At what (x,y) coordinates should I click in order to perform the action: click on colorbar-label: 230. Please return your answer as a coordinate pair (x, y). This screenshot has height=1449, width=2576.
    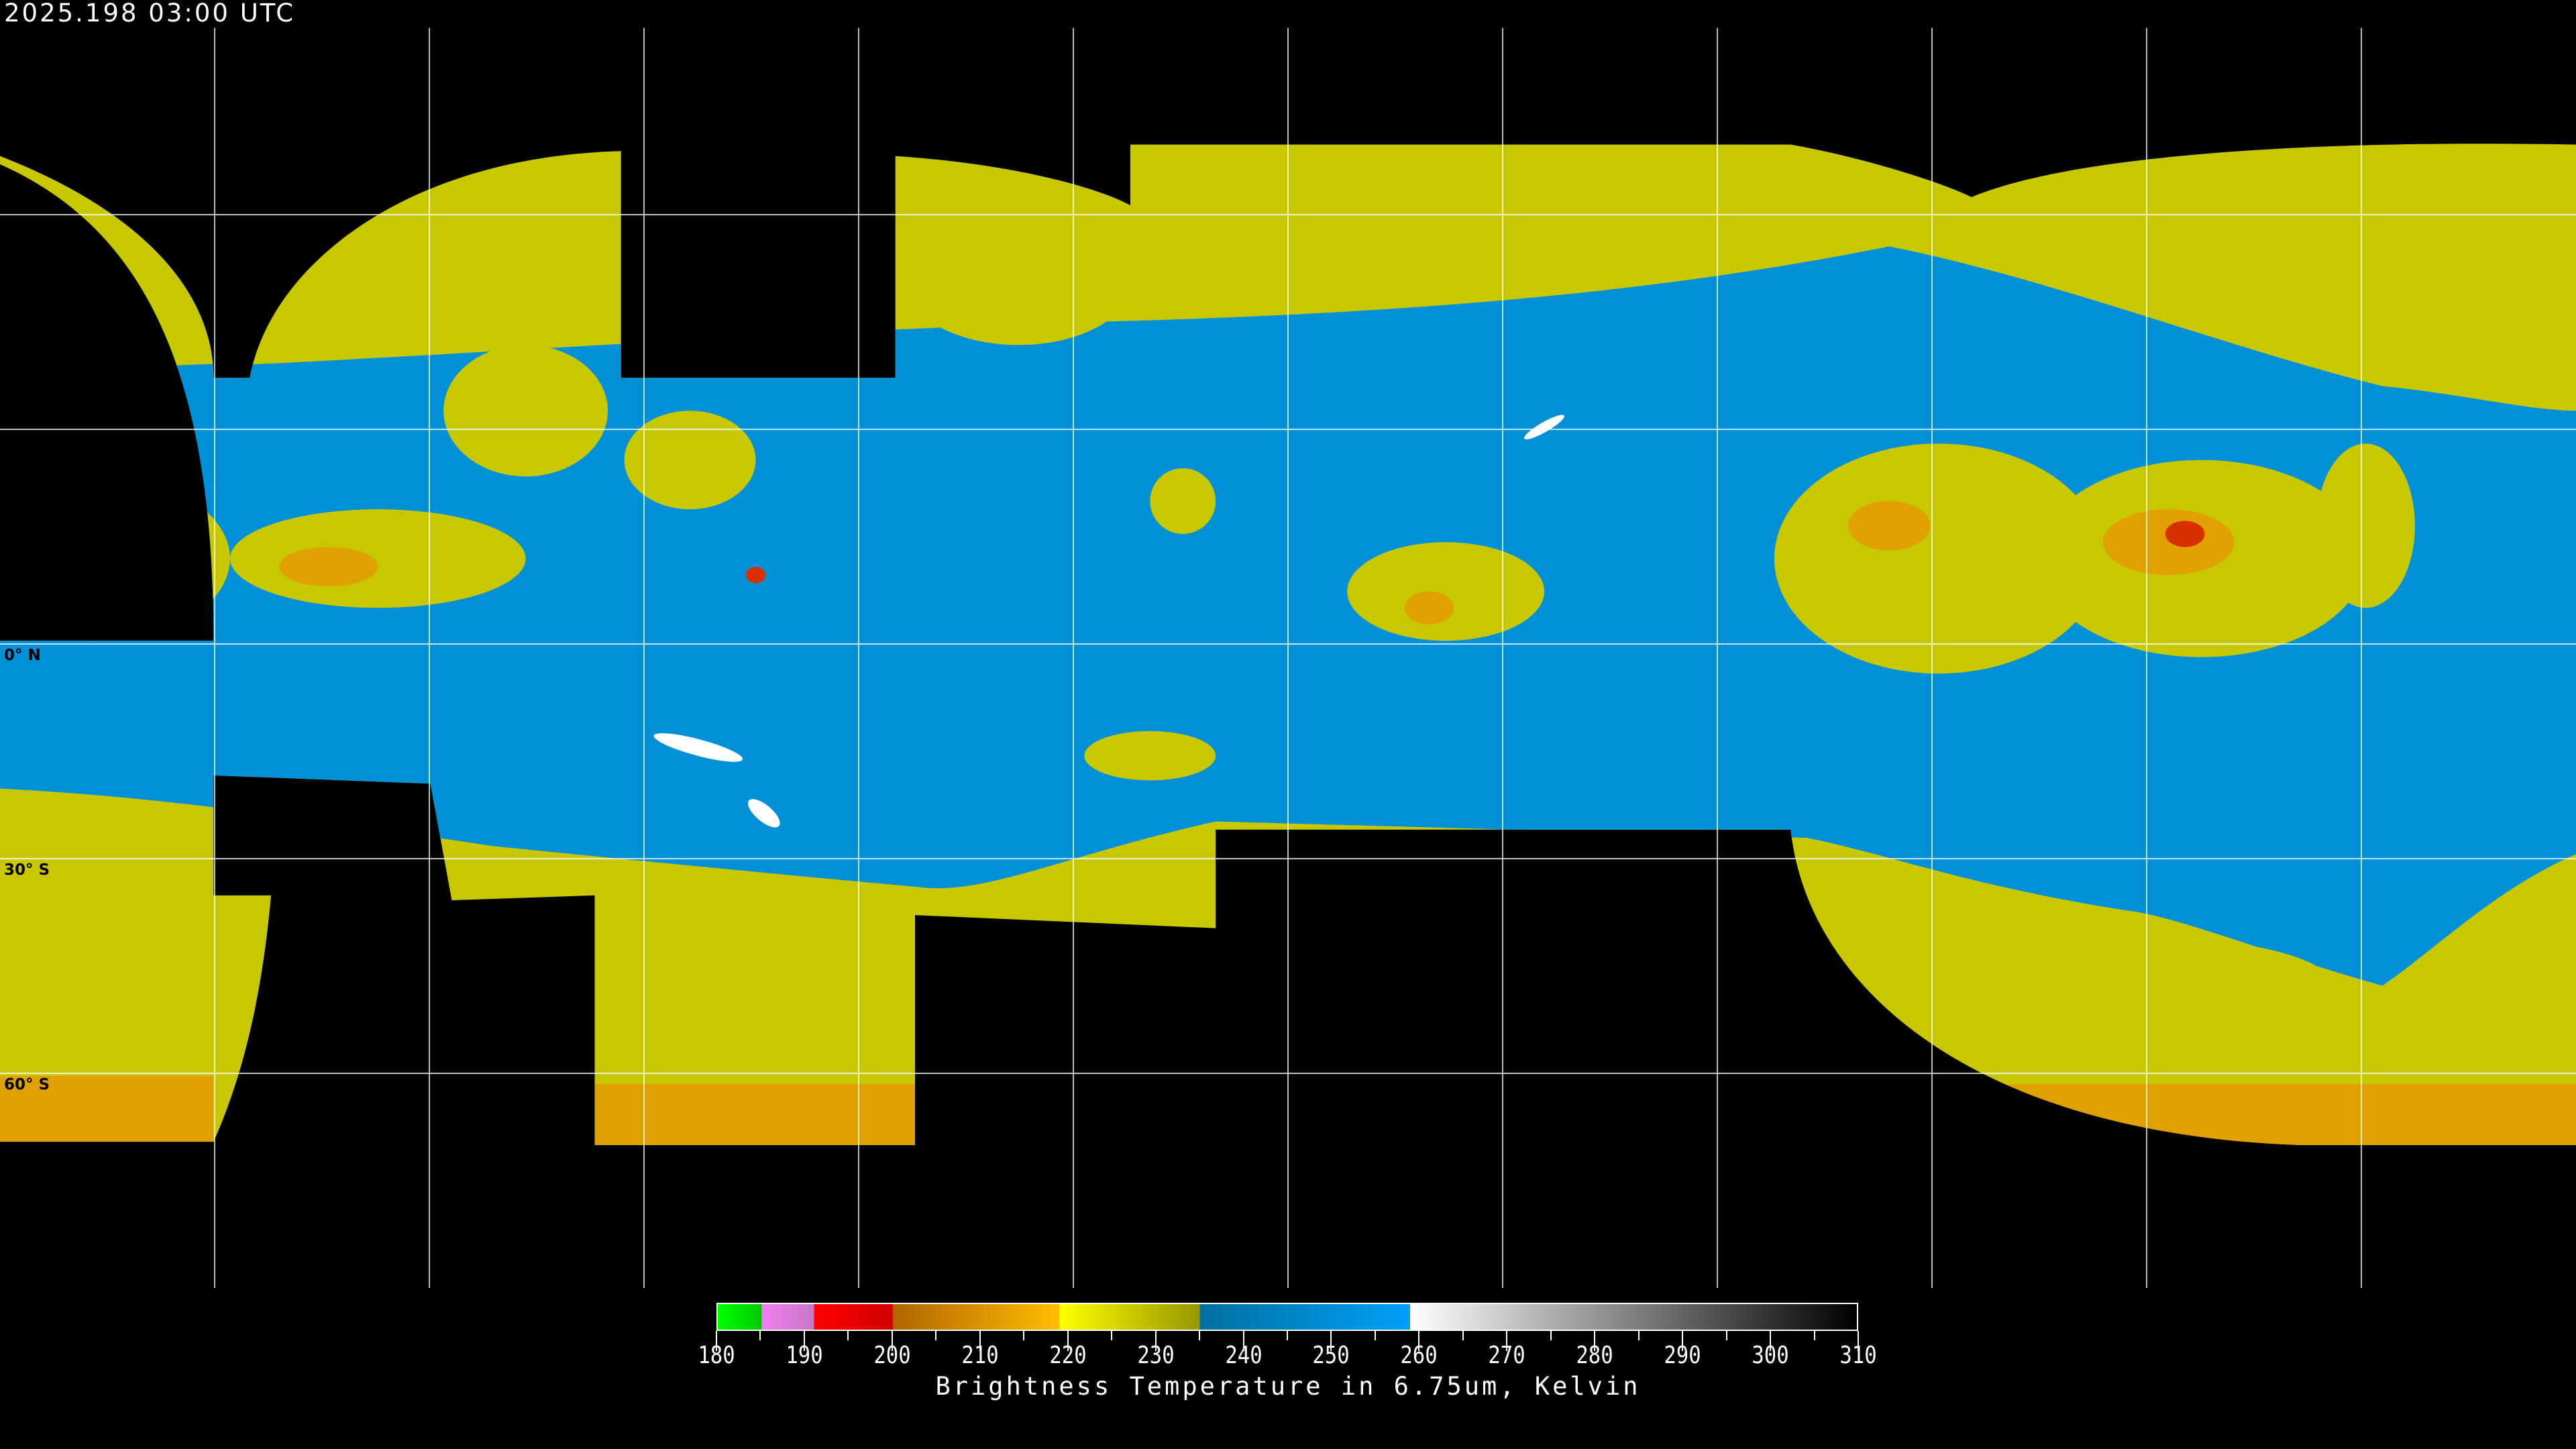
    Looking at the image, I should click on (1155, 1355).